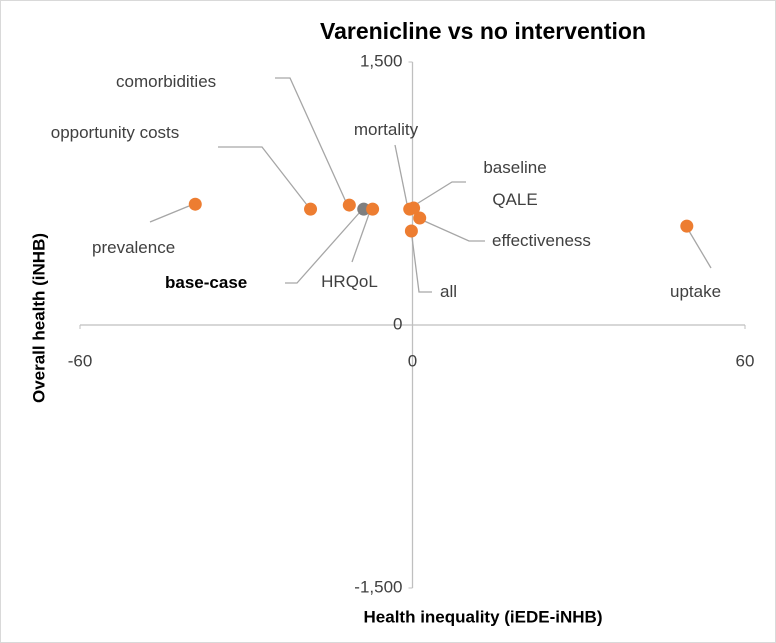 Image resolution: width=776 pixels, height=643 pixels. I want to click on y-tick-label: 1,500, so click(381, 60).